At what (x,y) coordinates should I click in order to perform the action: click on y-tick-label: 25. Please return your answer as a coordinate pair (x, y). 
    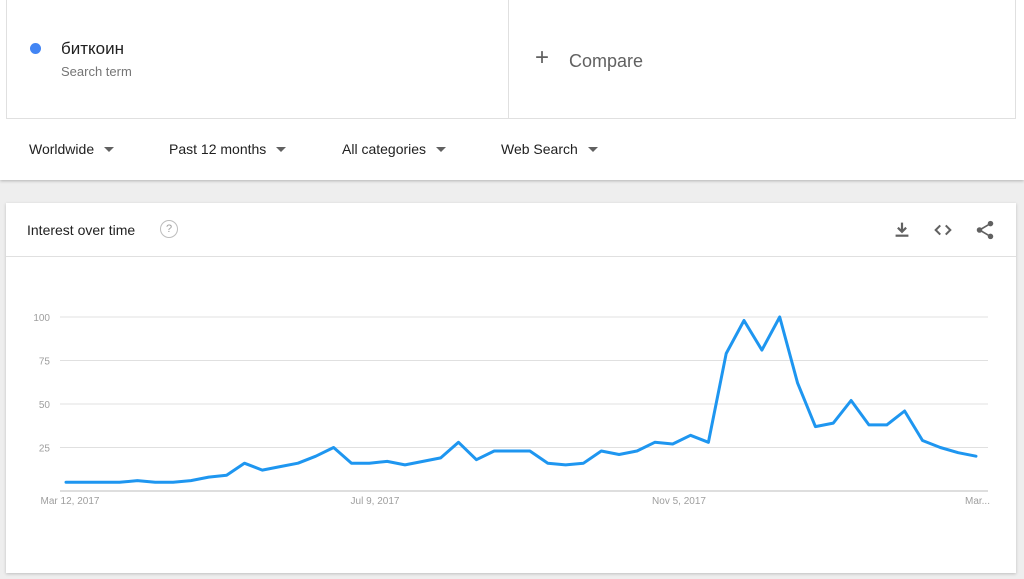
    Looking at the image, I should click on (45, 449).